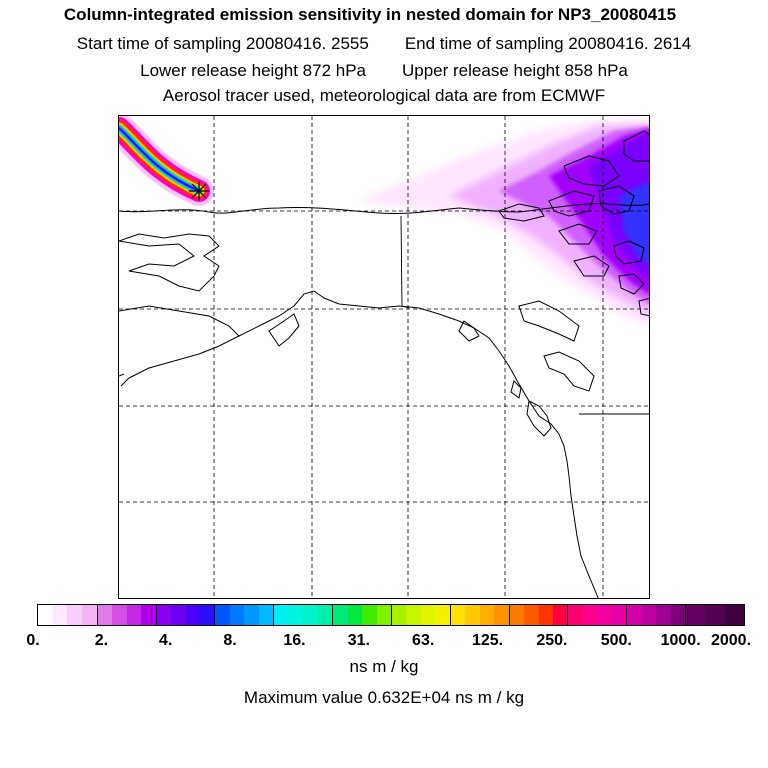  What do you see at coordinates (515, 70) in the screenshot?
I see `upper-release-label: Upper release height 858 hPa` at bounding box center [515, 70].